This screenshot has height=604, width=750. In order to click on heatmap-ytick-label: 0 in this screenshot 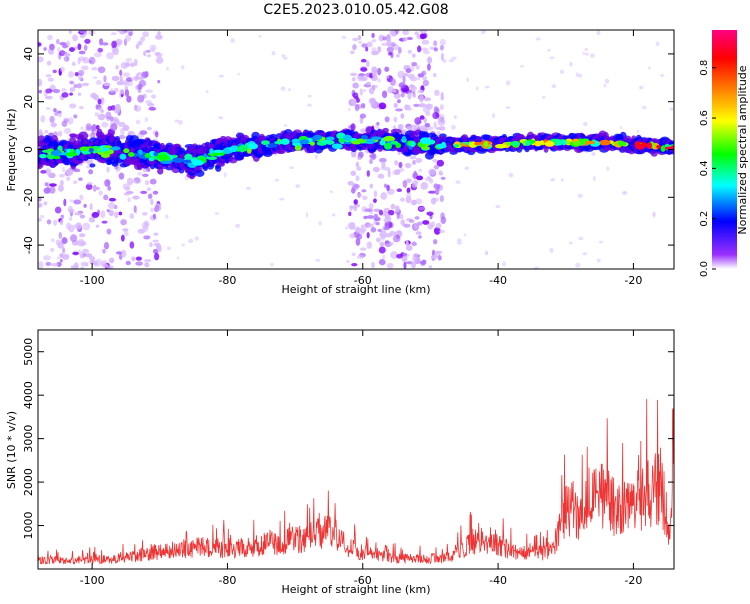, I will do `click(28, 149)`.